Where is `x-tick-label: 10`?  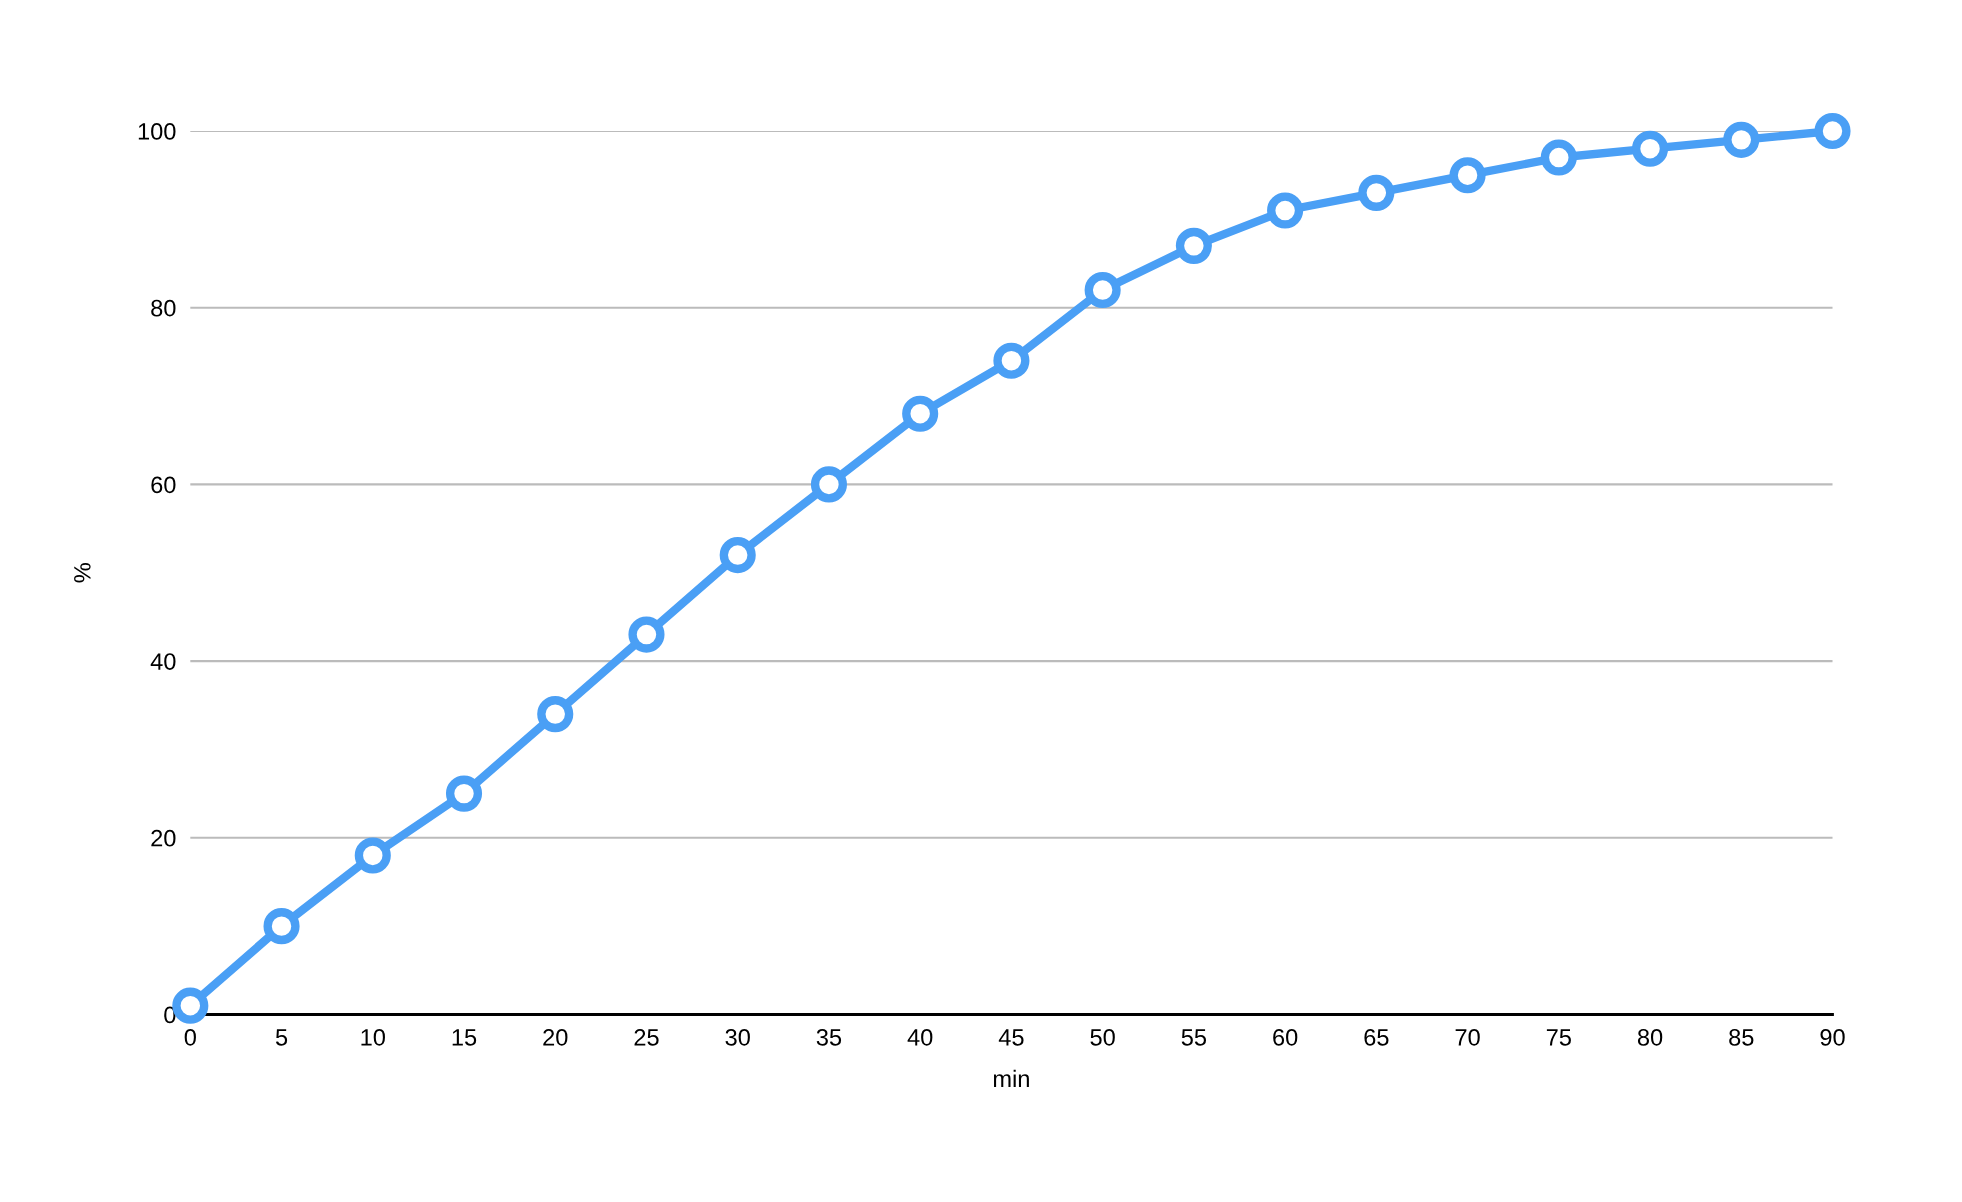 x-tick-label: 10 is located at coordinates (373, 1037).